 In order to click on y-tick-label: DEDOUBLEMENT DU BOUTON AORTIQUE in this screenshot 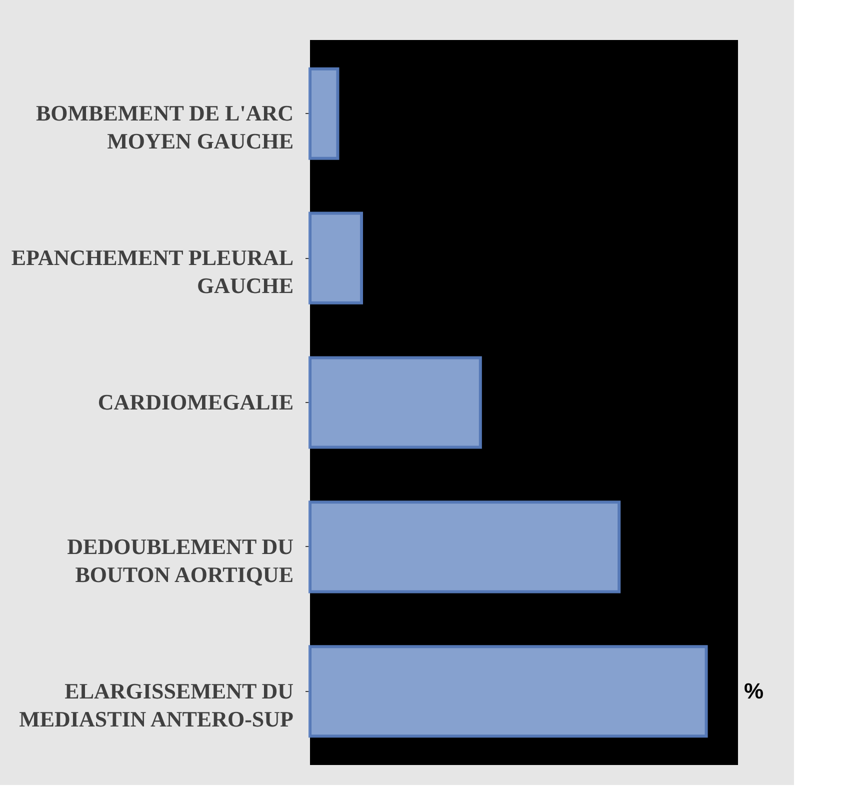, I will do `click(180, 560)`.